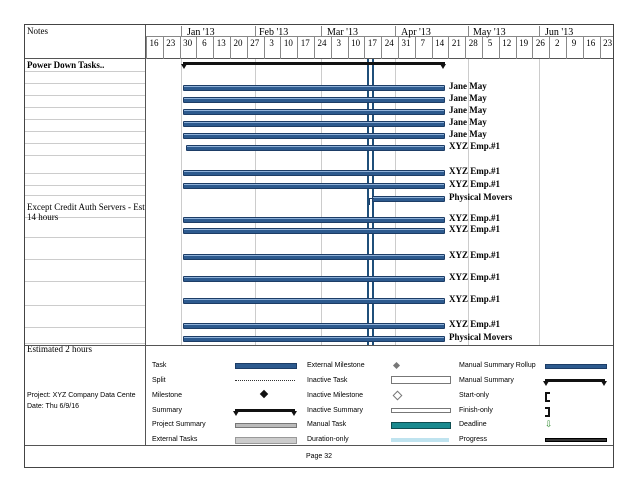  What do you see at coordinates (314, 63) in the screenshot?
I see `summary-bar` at bounding box center [314, 63].